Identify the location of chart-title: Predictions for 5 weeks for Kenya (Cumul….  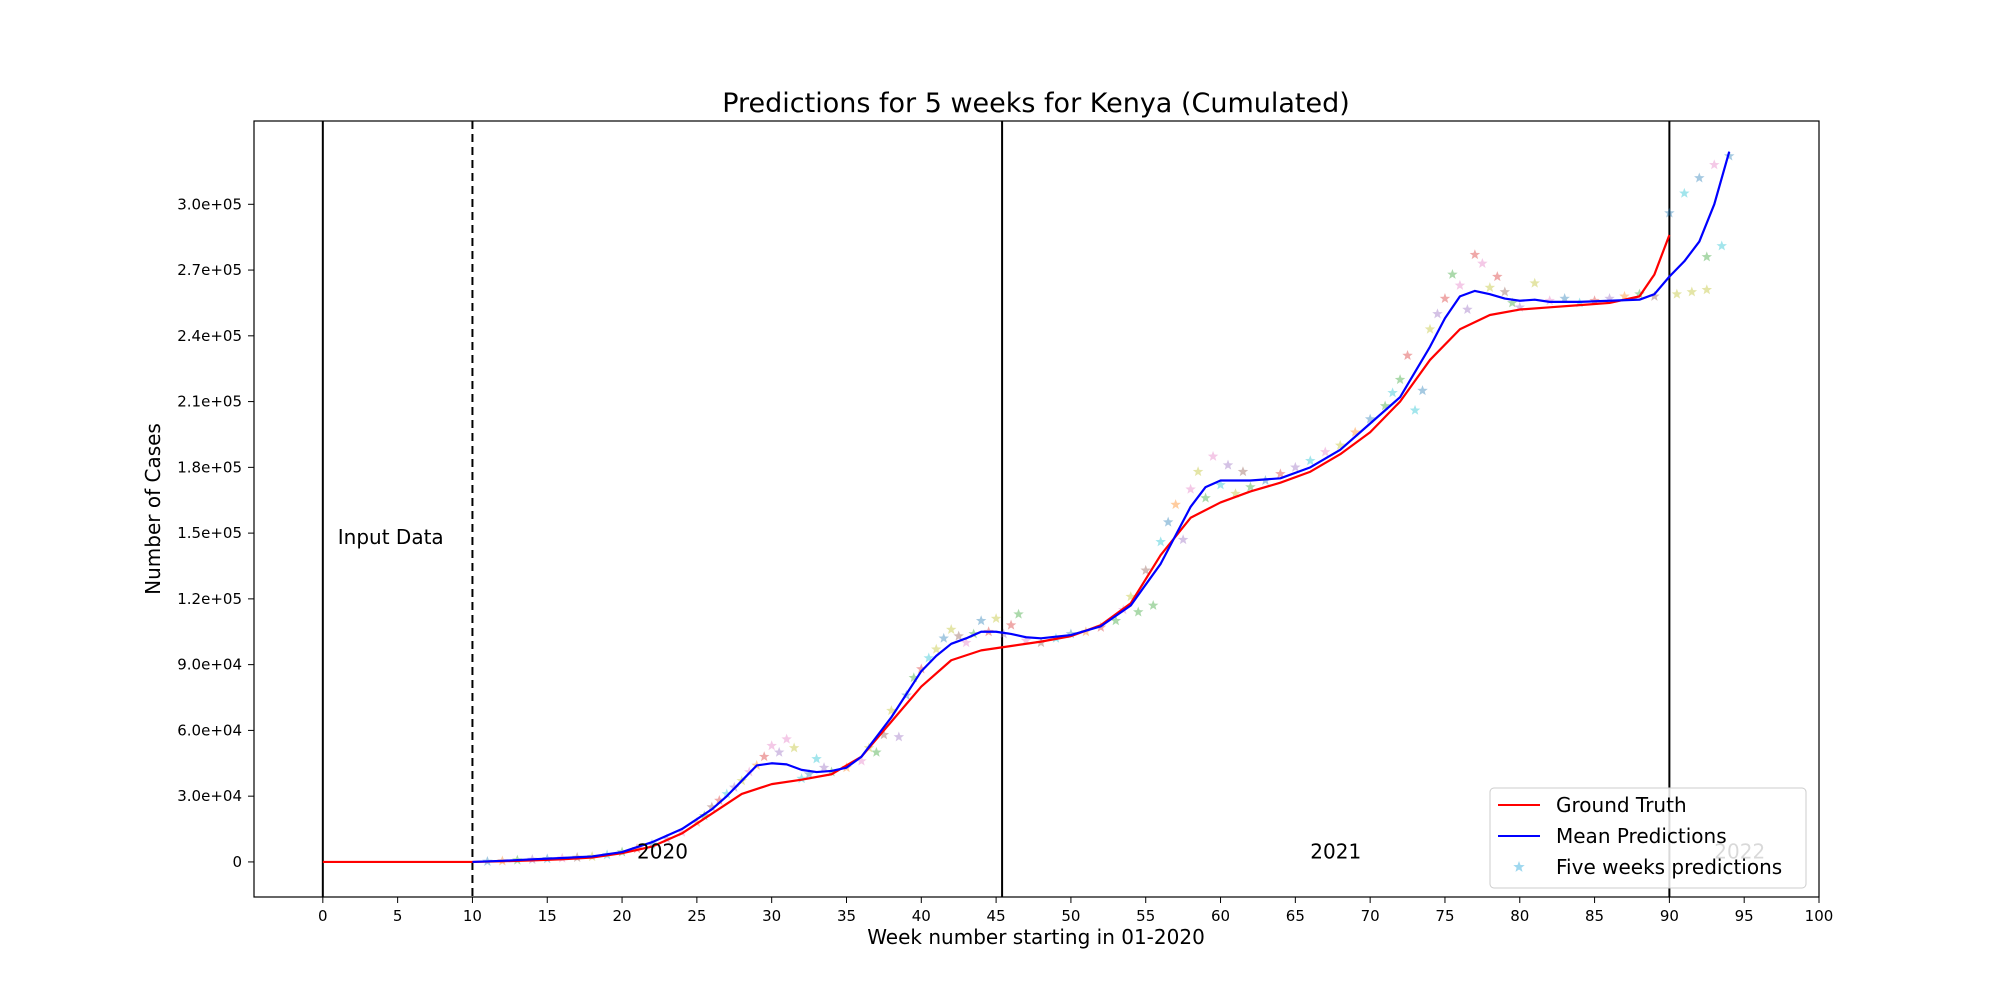
(1036, 103).